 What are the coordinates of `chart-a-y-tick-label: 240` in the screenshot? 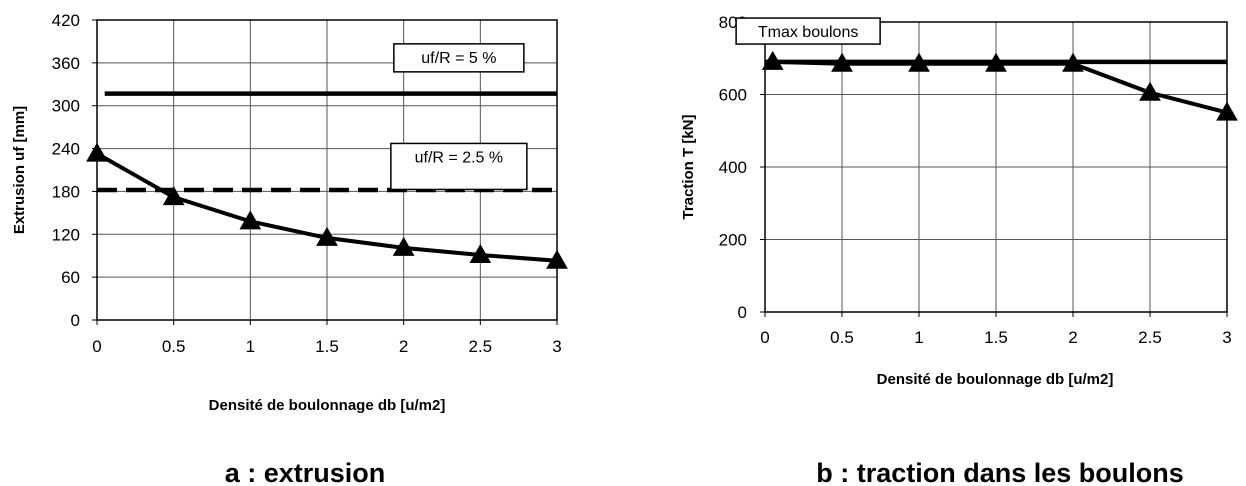 It's located at (66, 149).